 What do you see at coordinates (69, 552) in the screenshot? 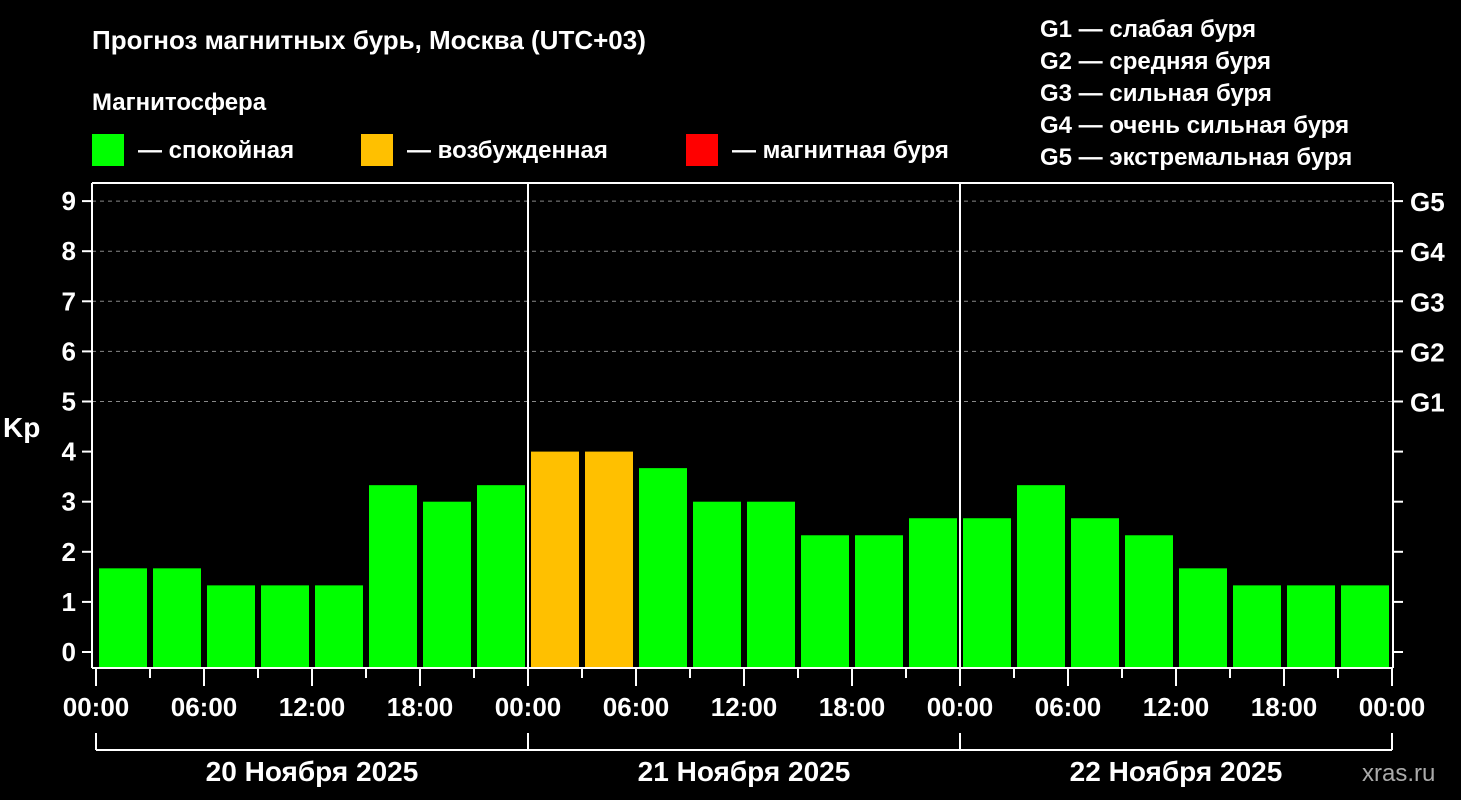
I see `y-tick-label: 2` at bounding box center [69, 552].